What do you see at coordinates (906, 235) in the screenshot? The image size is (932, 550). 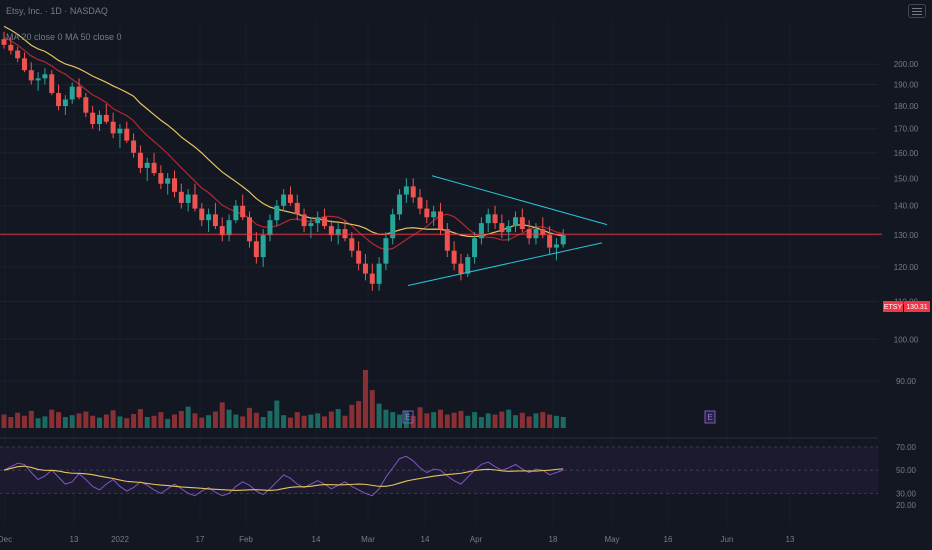 I see `price-tick-label: 130.00` at bounding box center [906, 235].